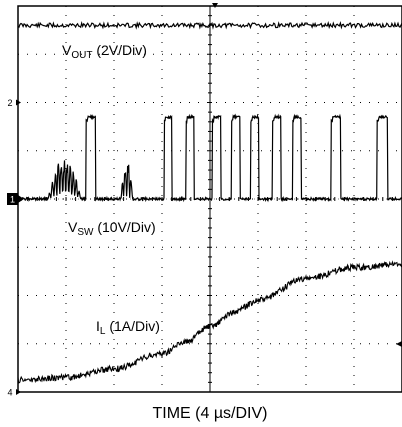  I want to click on channel-marker-label: 2, so click(9, 103).